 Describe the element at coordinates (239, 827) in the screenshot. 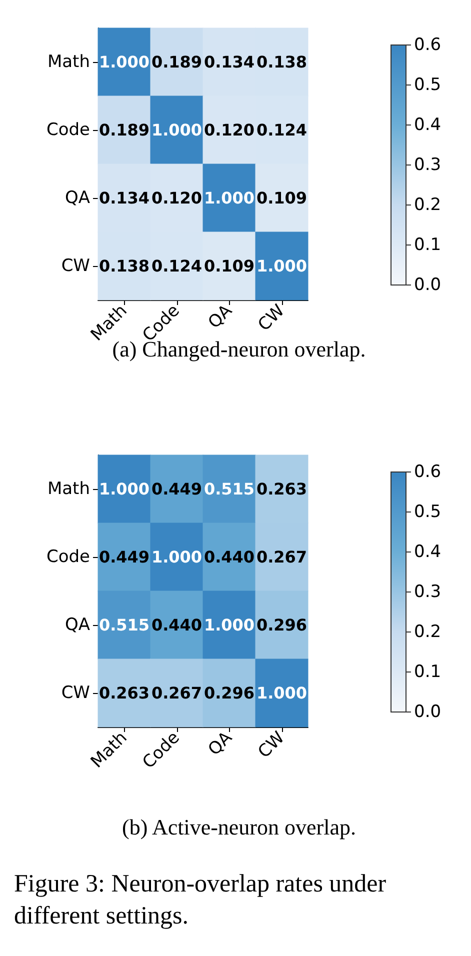

I see `text: (b) Active-neuron overlap.` at that location.